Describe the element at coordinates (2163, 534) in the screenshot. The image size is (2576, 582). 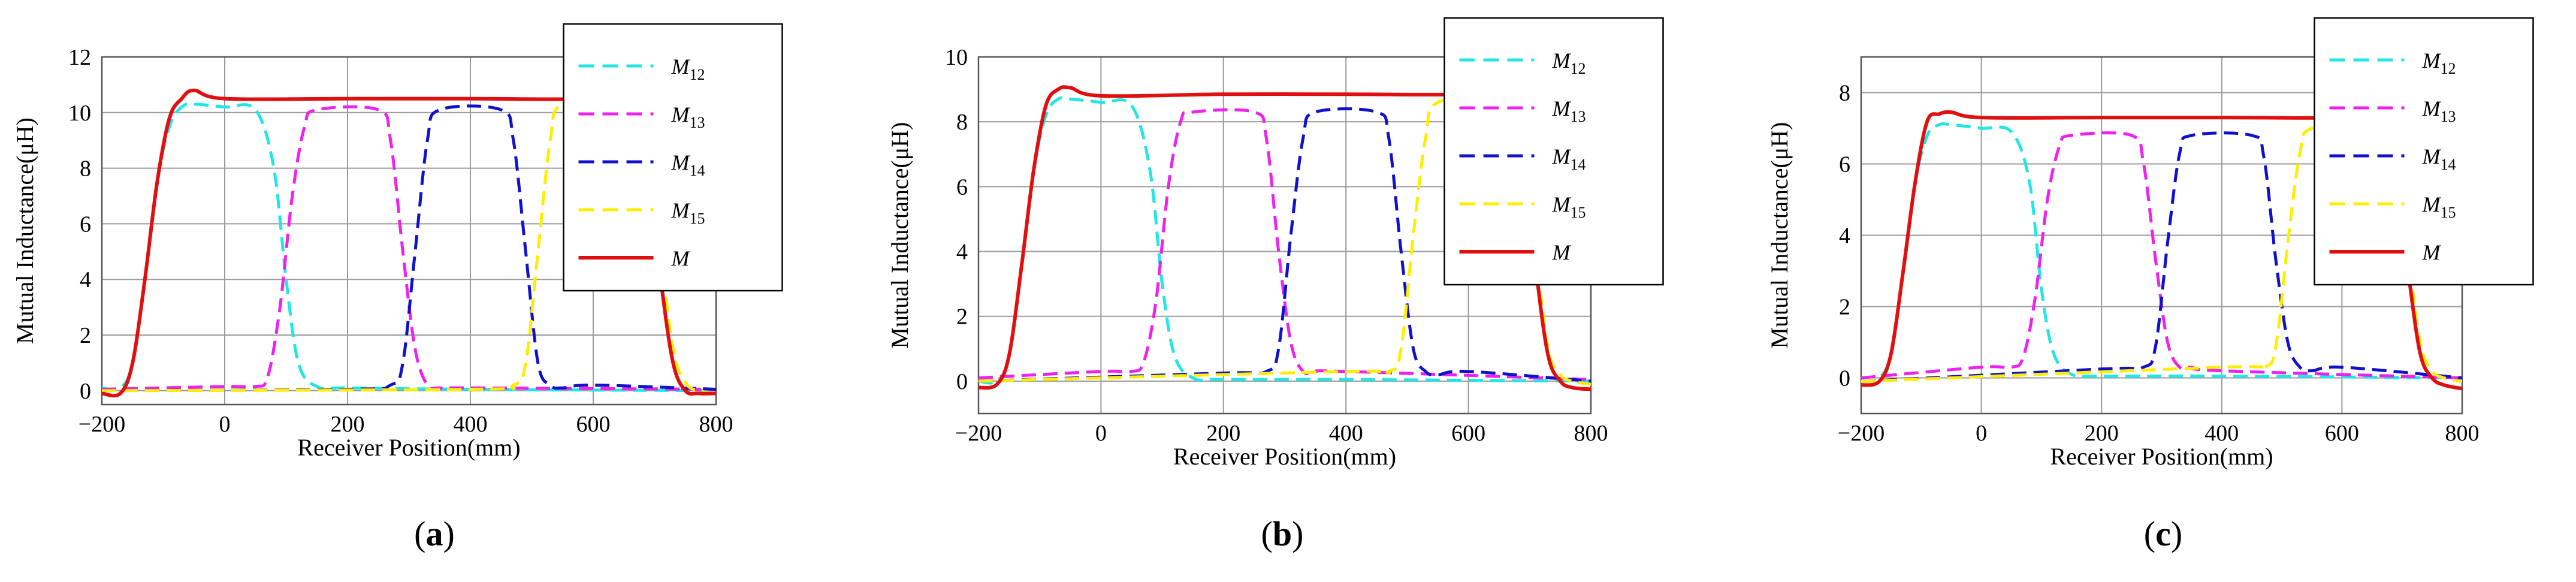
I see `panel-label-c: (c)` at that location.